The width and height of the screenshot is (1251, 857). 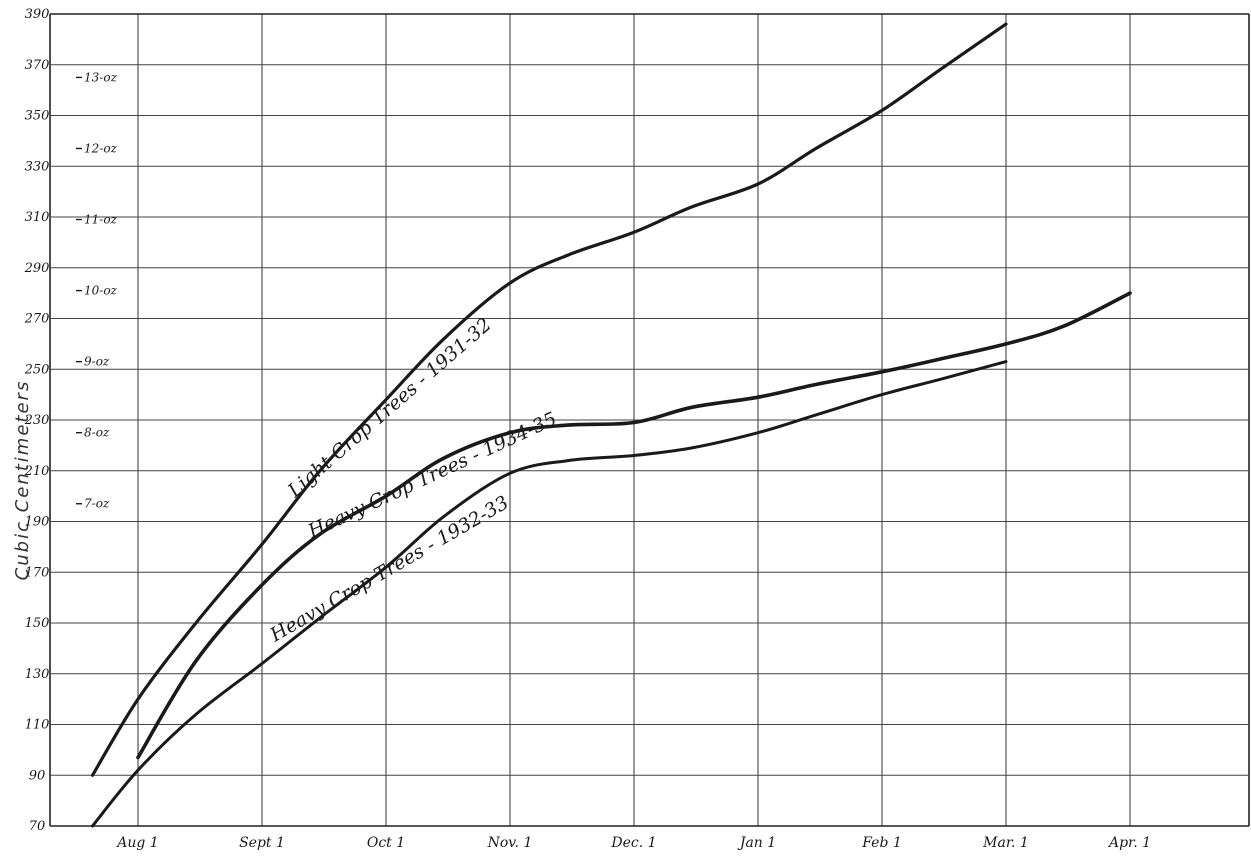 I want to click on x-tick-label: Oct 1, so click(x=386, y=843).